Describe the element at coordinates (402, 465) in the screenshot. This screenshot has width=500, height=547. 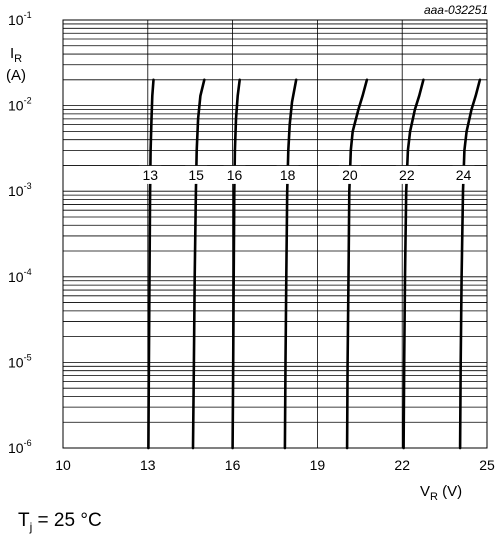
I see `x-tick-label: 22` at that location.